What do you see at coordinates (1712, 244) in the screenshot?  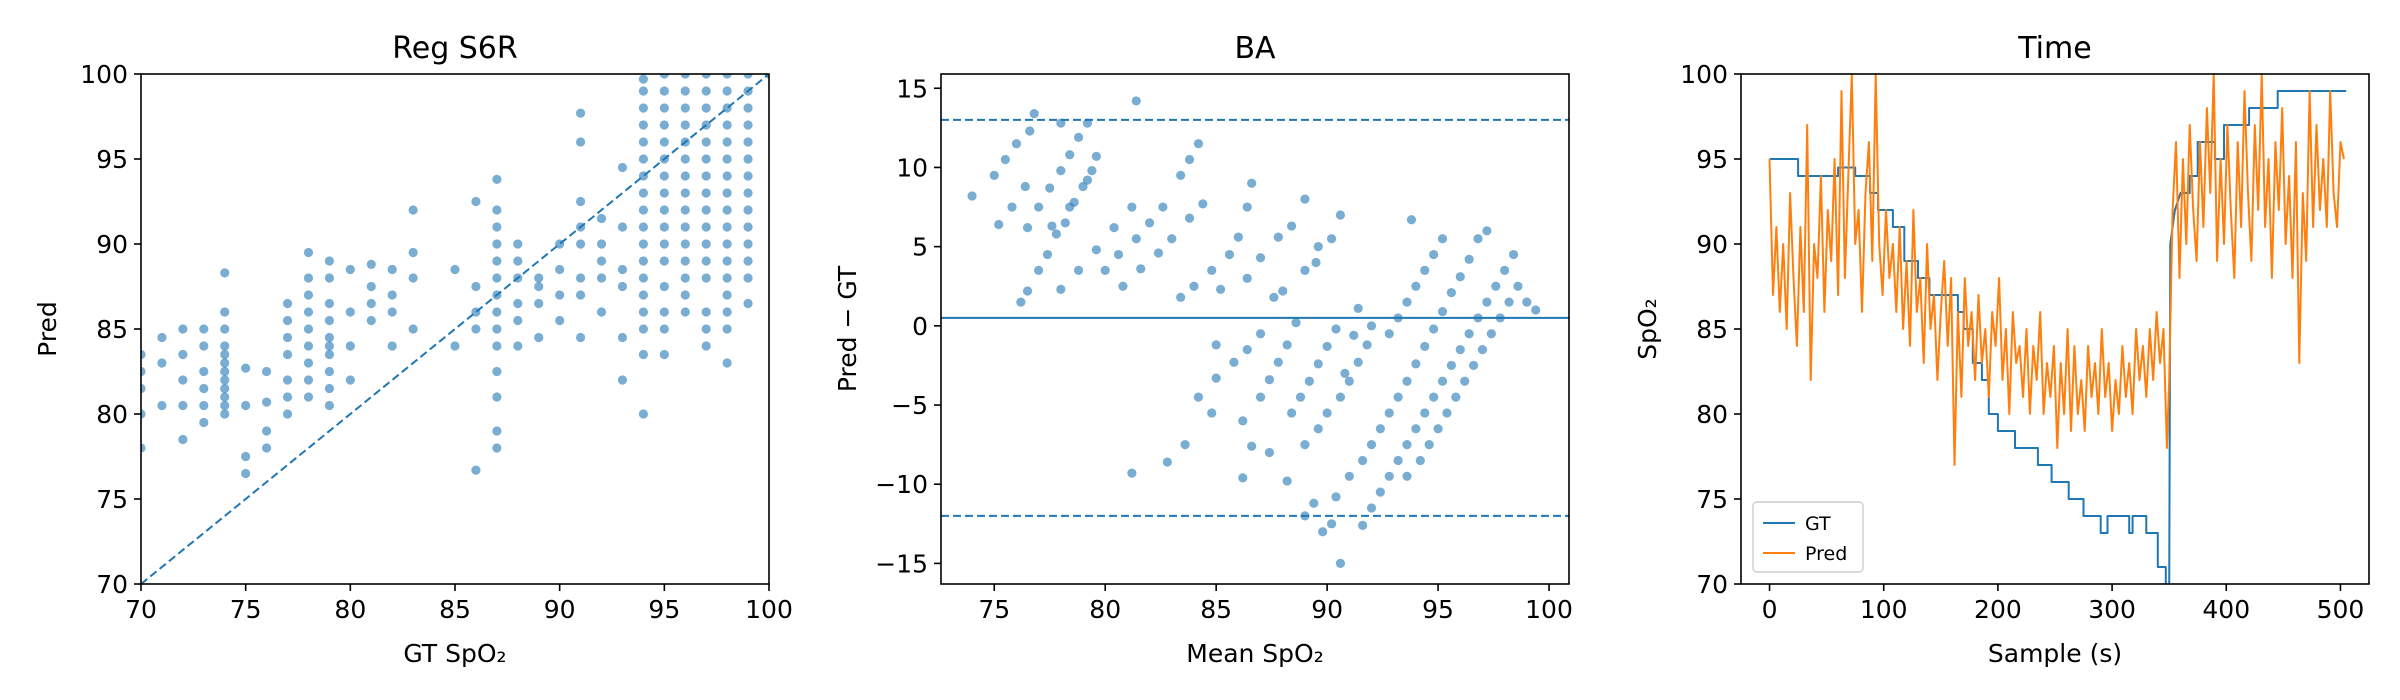 I see `y-tick-label: 90` at bounding box center [1712, 244].